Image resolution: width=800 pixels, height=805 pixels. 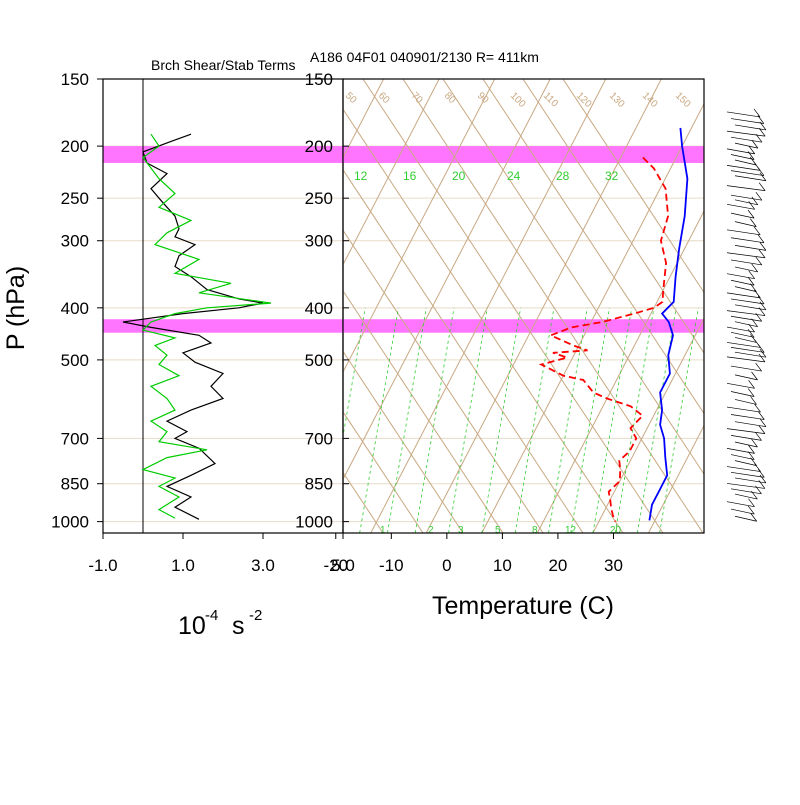 What do you see at coordinates (314, 522) in the screenshot?
I see `right-ytick-label-1000: 1000` at bounding box center [314, 522].